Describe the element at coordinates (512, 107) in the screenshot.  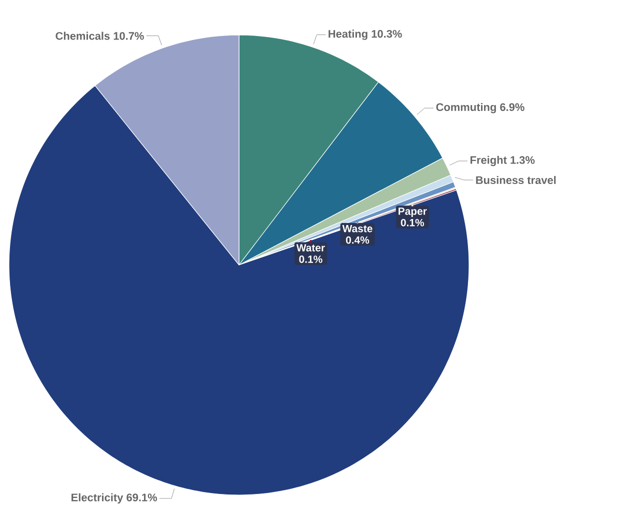
I see `data-label: 6.9%` at that location.